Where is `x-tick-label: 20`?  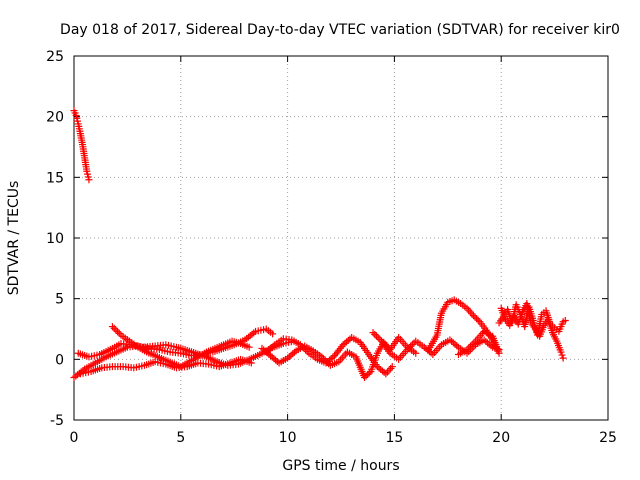 x-tick-label: 20 is located at coordinates (501, 438).